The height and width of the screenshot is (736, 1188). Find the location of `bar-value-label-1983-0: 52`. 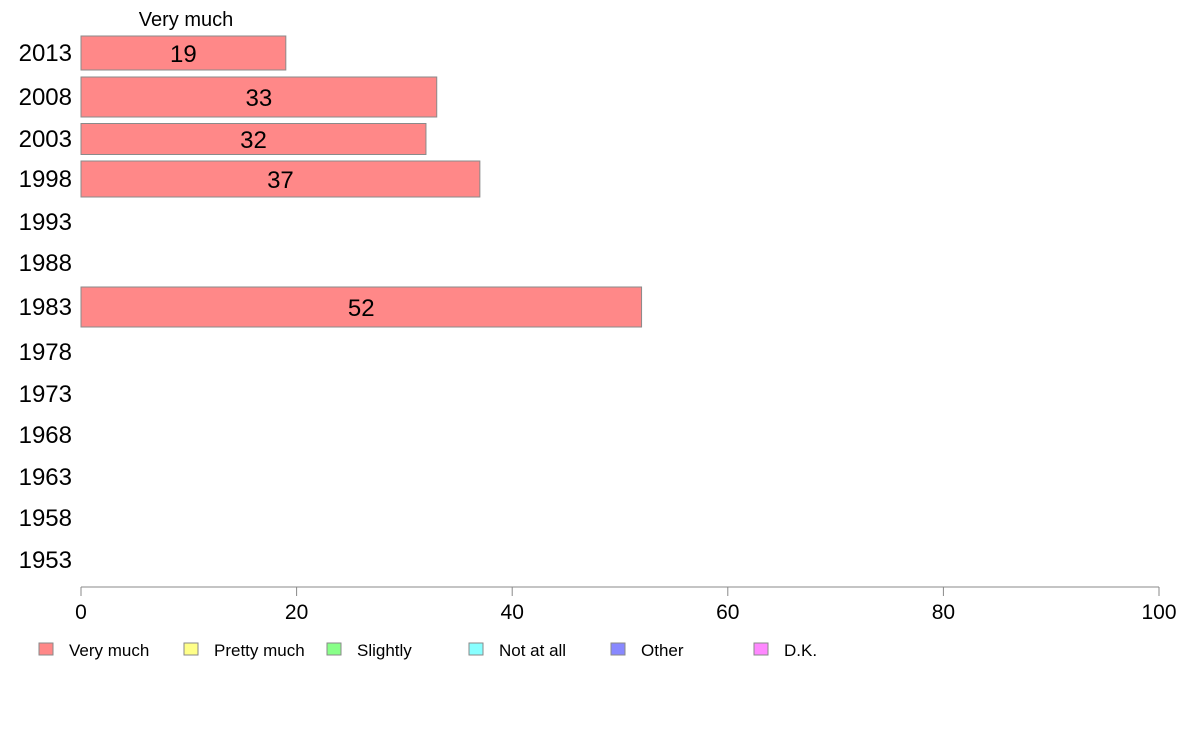

bar-value-label-1983-0: 52 is located at coordinates (361, 308).